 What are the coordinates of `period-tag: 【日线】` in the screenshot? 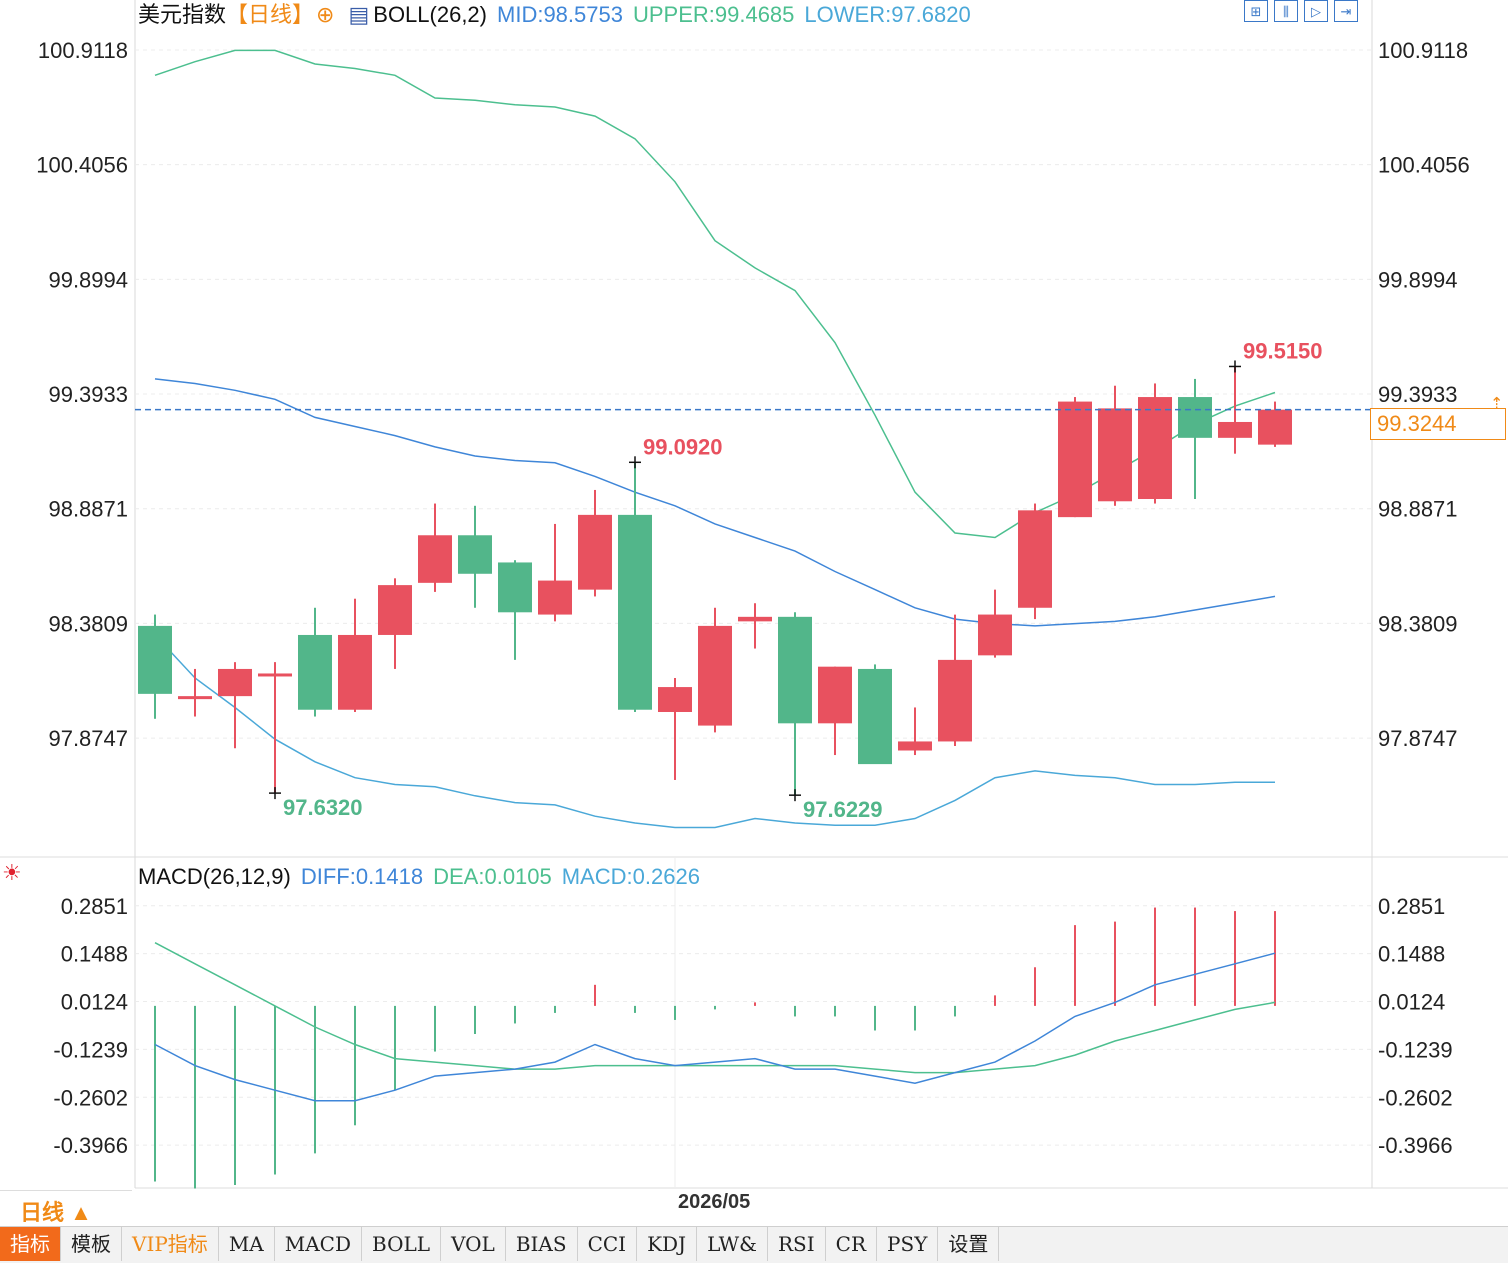 It's located at (270, 14).